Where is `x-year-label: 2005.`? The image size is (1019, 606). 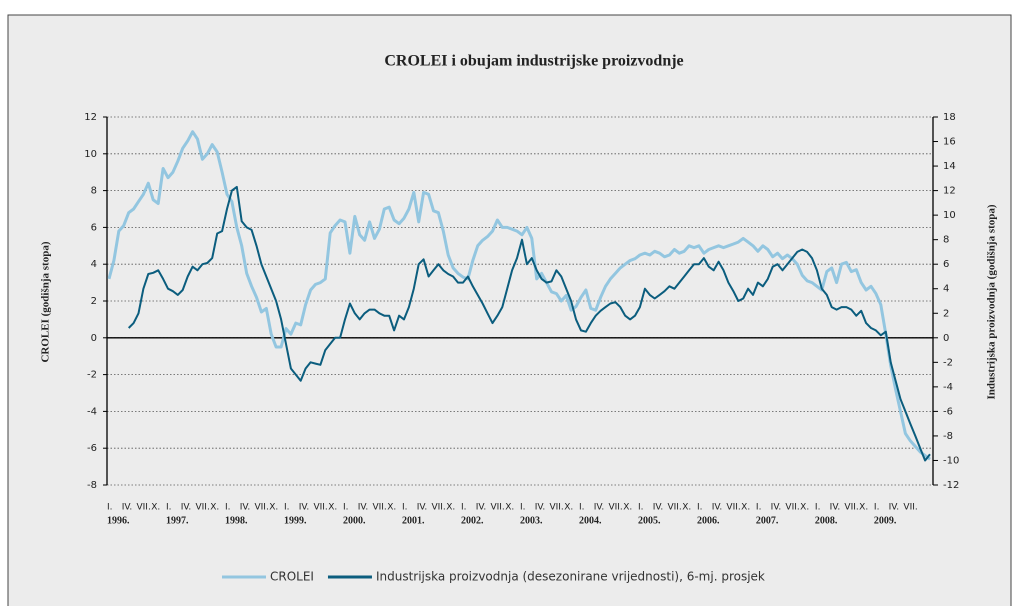
x-year-label: 2005. is located at coordinates (649, 520).